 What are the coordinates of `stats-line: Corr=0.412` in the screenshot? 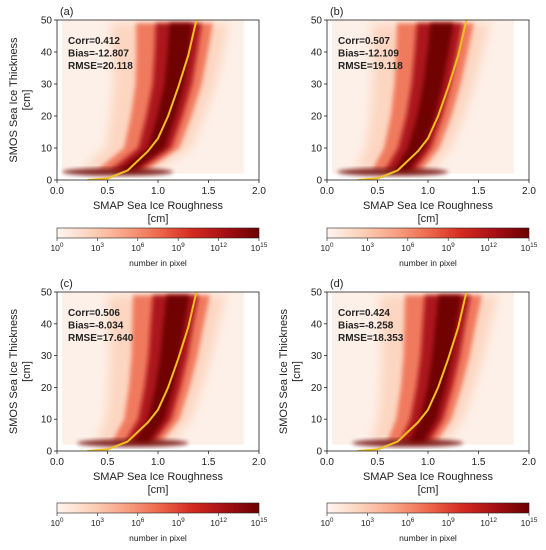 It's located at (94, 41).